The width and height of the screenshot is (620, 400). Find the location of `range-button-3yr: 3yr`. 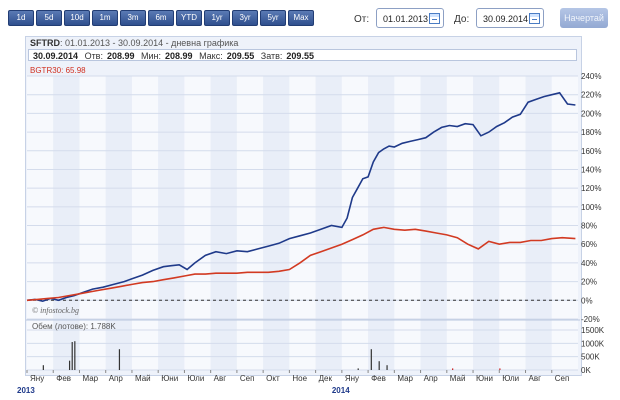

range-button-3yr: 3yr is located at coordinates (245, 18).